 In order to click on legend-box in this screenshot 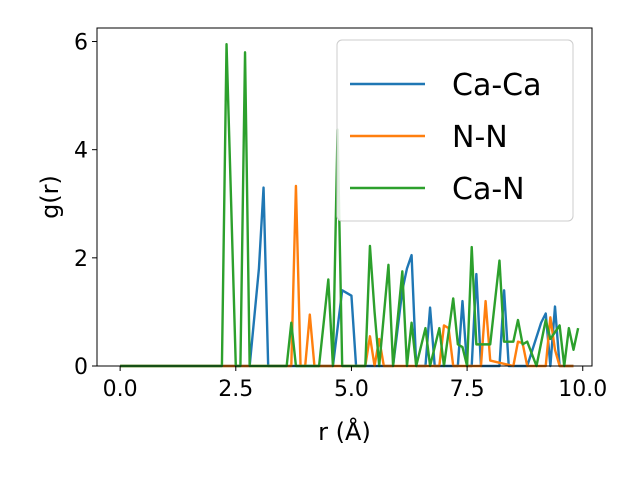, I will do `click(455, 130)`.